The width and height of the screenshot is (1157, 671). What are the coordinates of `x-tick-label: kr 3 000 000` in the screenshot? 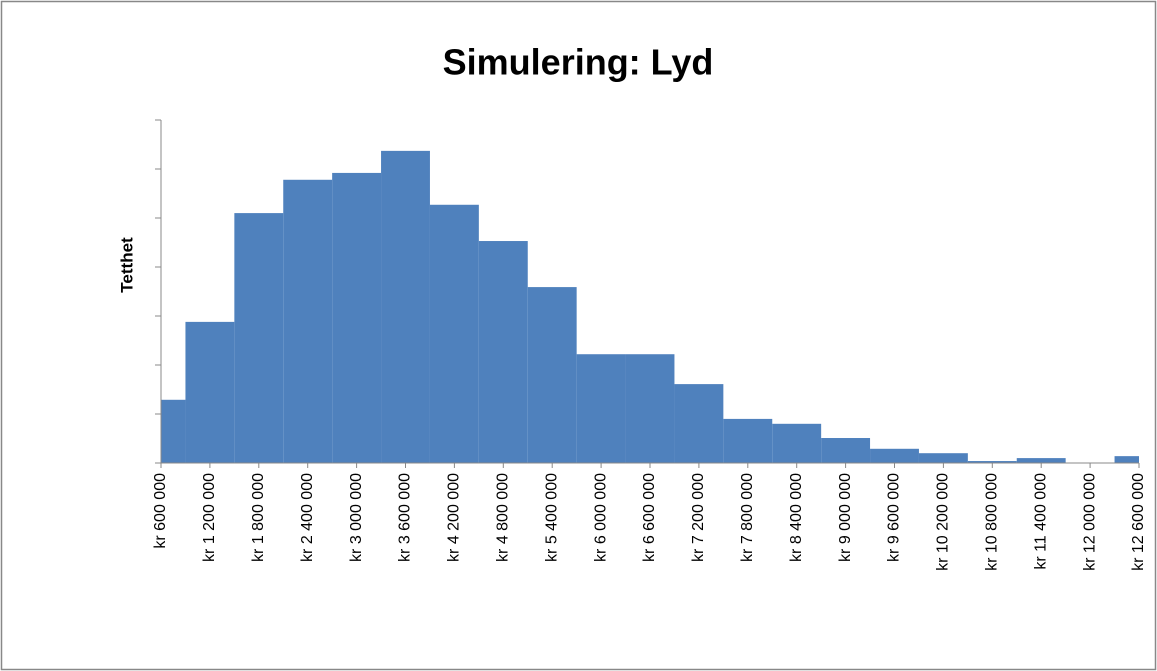 It's located at (356, 517).